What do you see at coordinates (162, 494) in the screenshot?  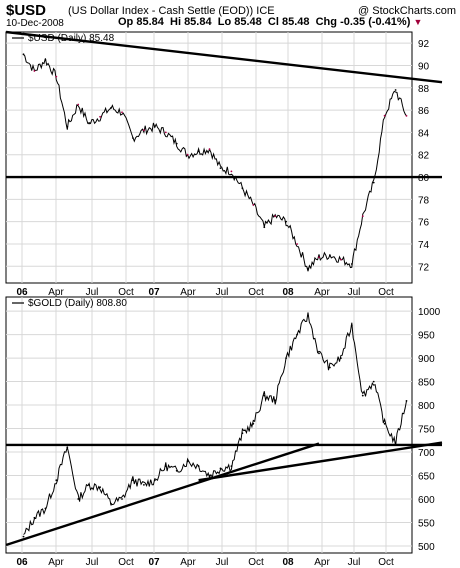 I see `trendline-long-term-support` at bounding box center [162, 494].